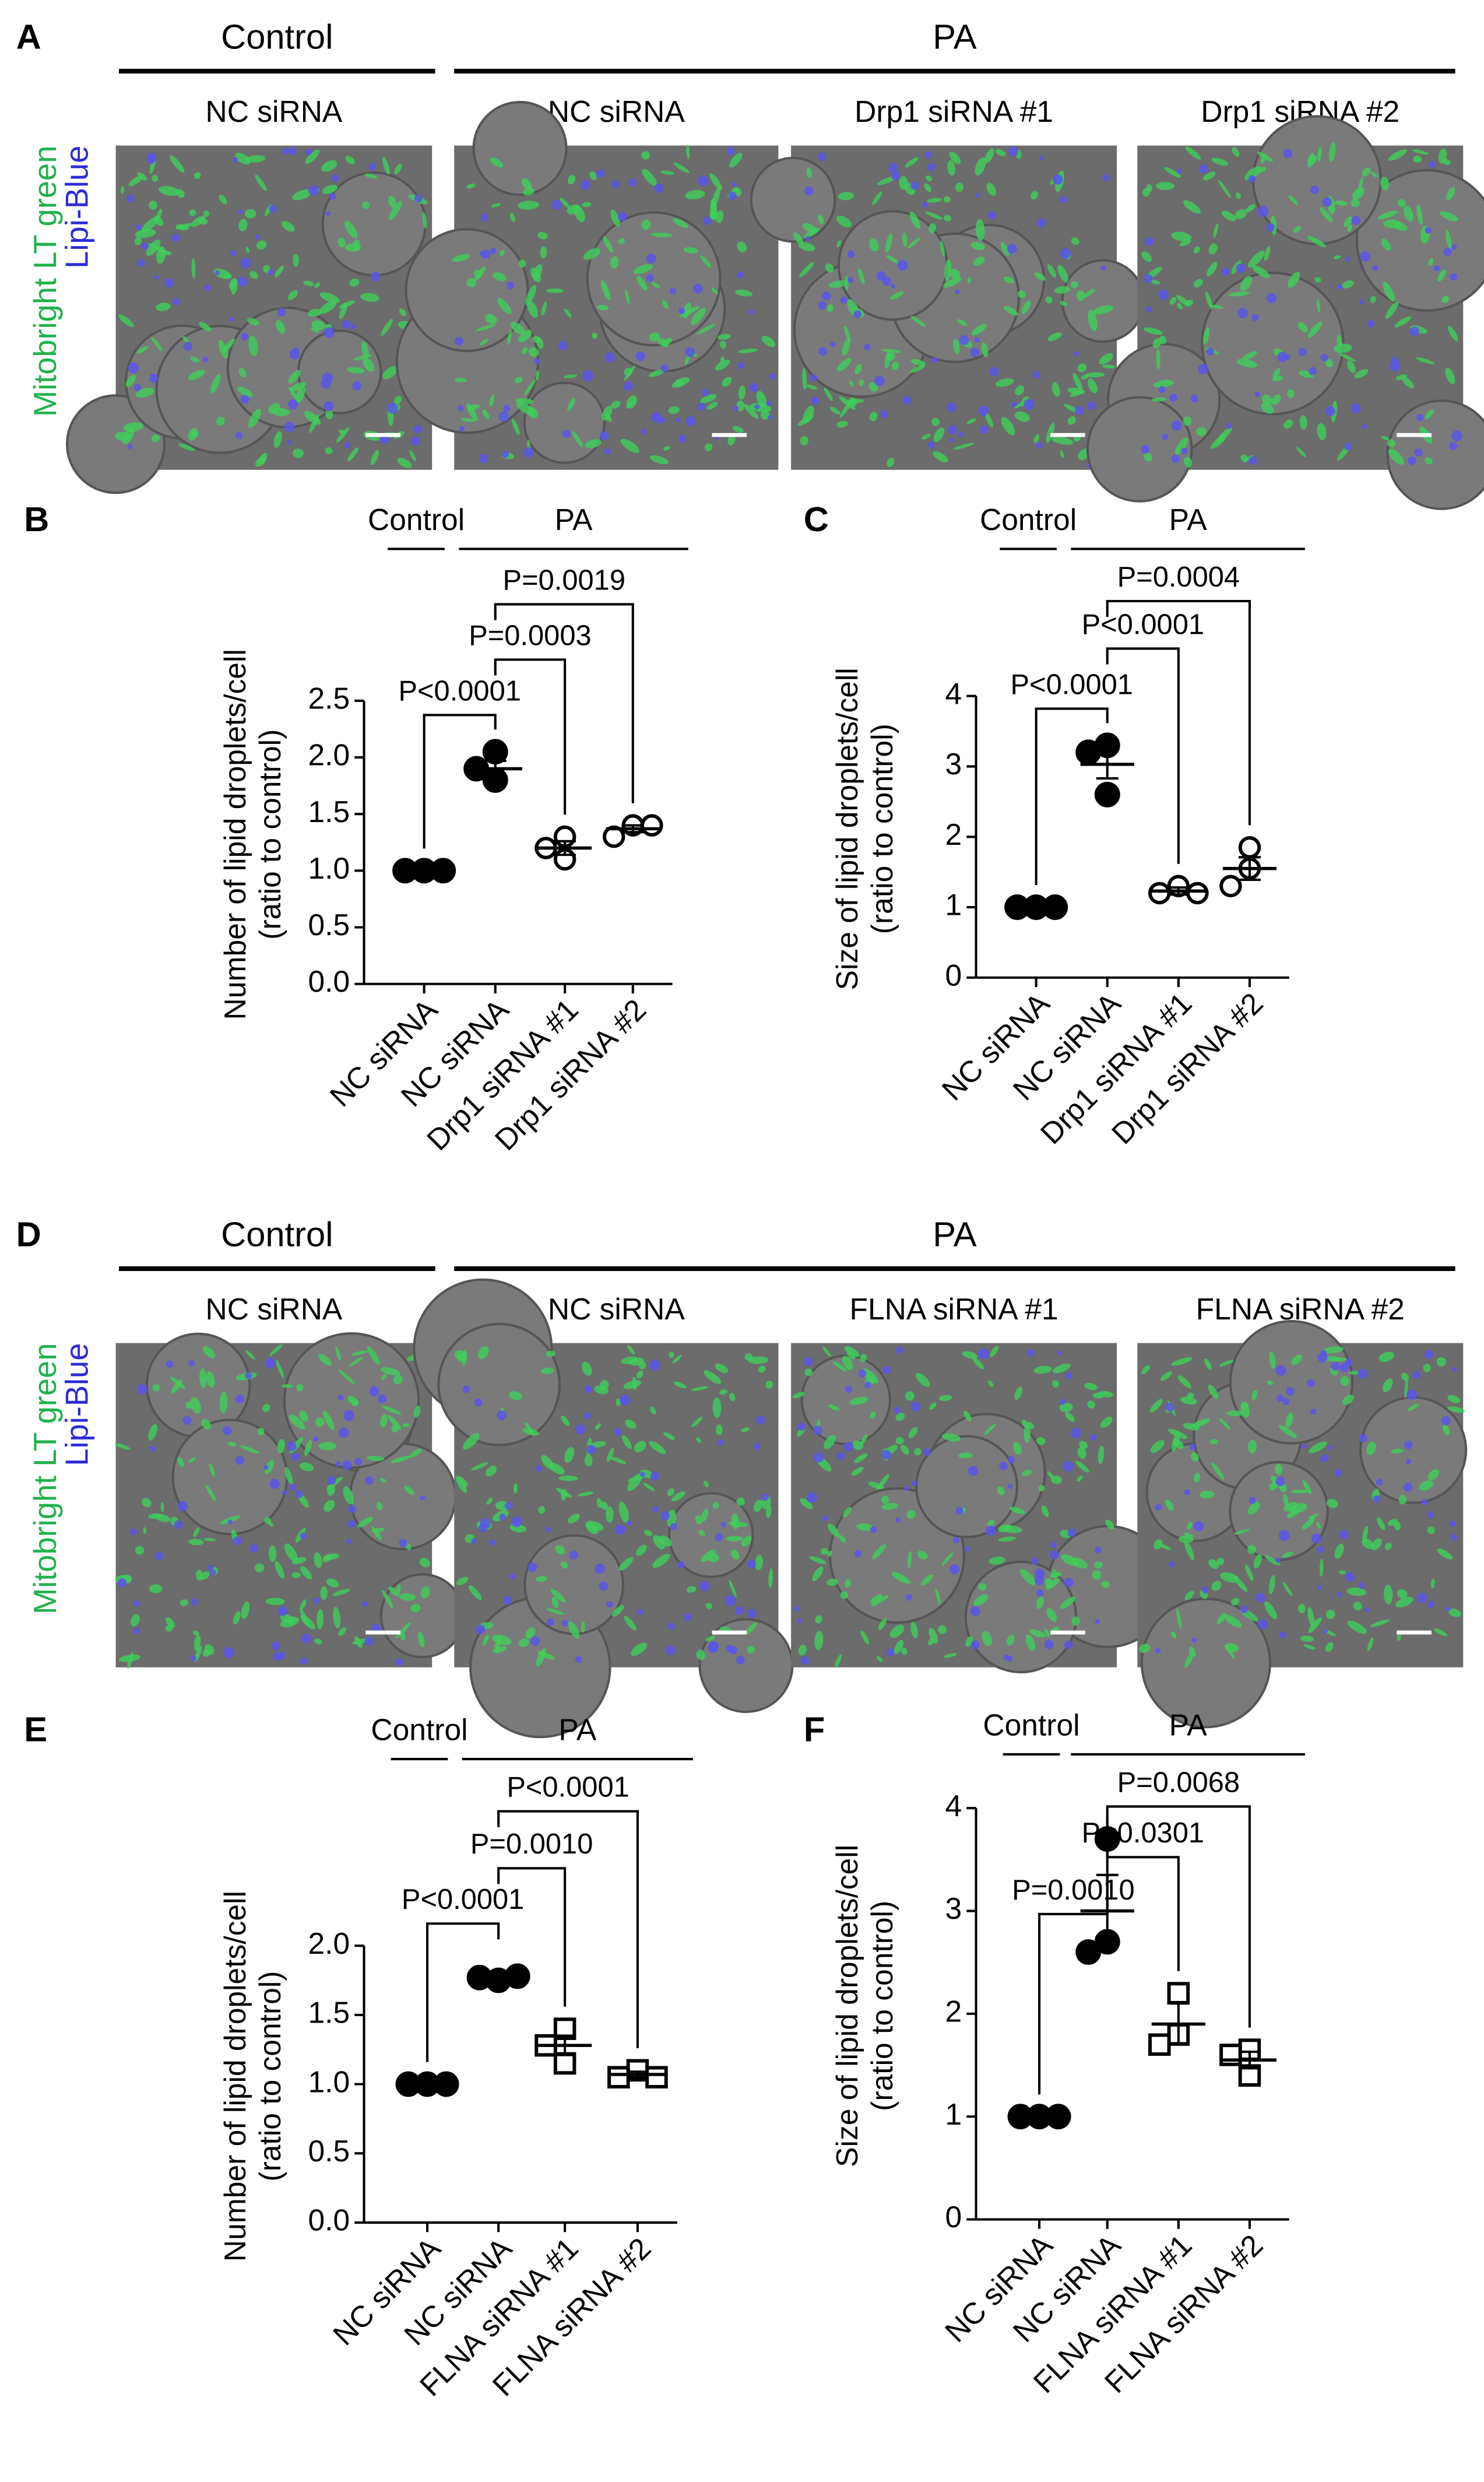 This screenshot has width=1484, height=2482. I want to click on cell-outline, so click(520, 148).